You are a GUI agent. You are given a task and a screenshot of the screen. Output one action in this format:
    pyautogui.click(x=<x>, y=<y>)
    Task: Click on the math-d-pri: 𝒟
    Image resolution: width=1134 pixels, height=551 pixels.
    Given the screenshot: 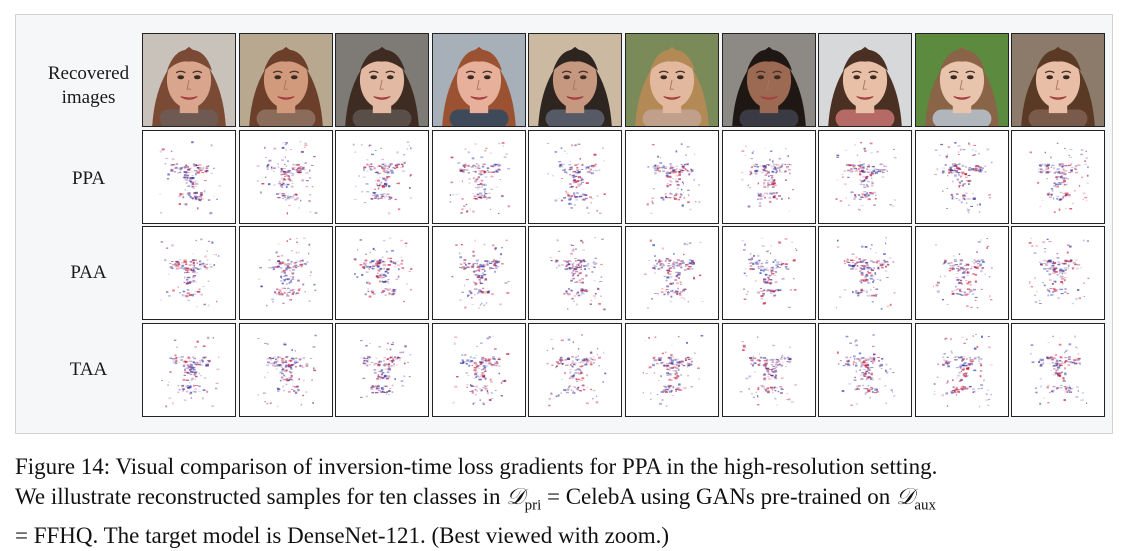 What is the action you would take?
    pyautogui.click(x=515, y=497)
    